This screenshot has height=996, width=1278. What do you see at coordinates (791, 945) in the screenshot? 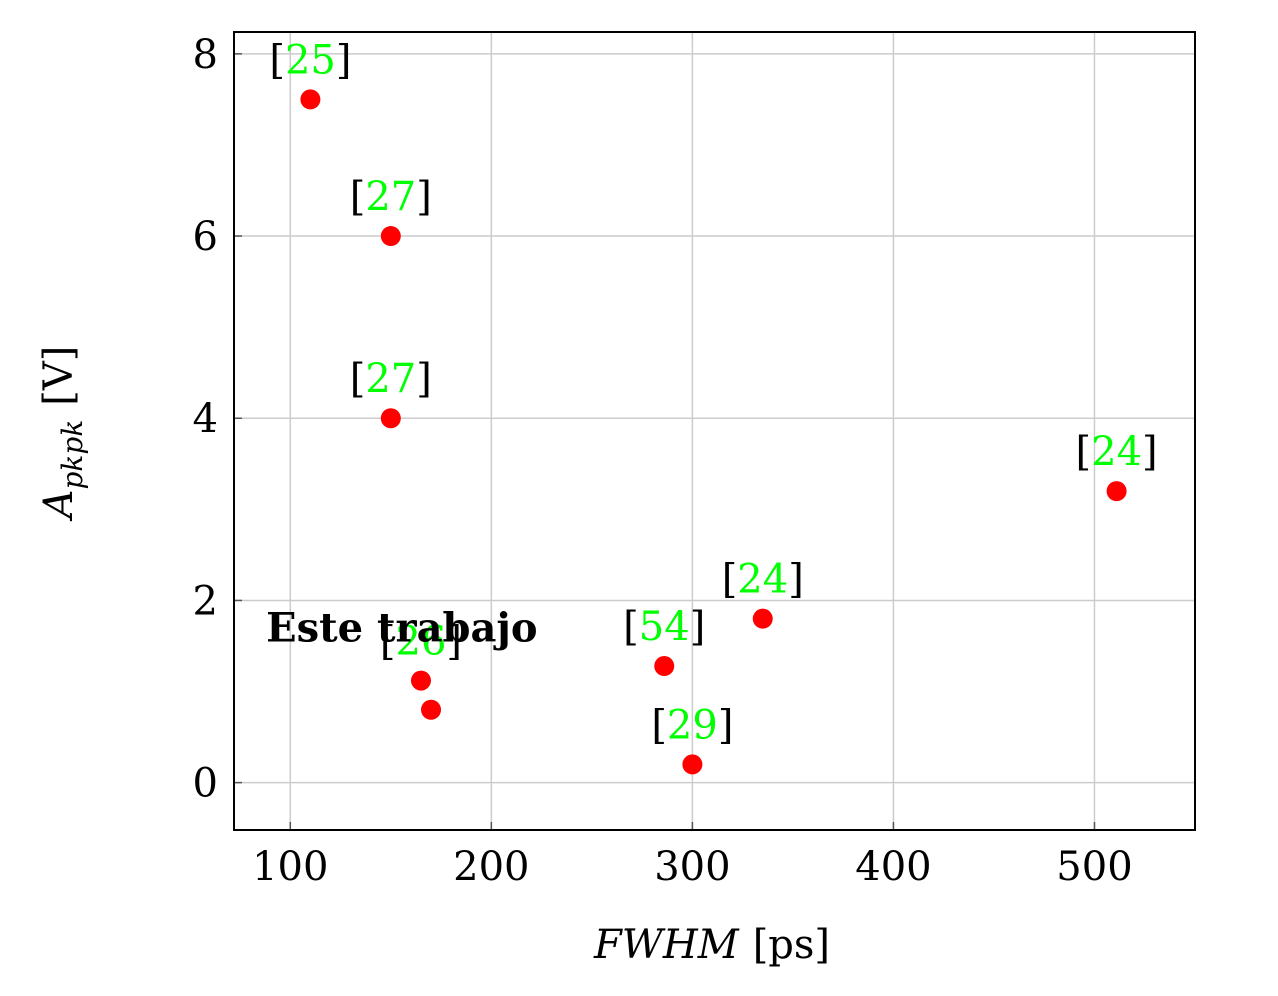
I see `x-axis-unit: [ps]` at bounding box center [791, 945].